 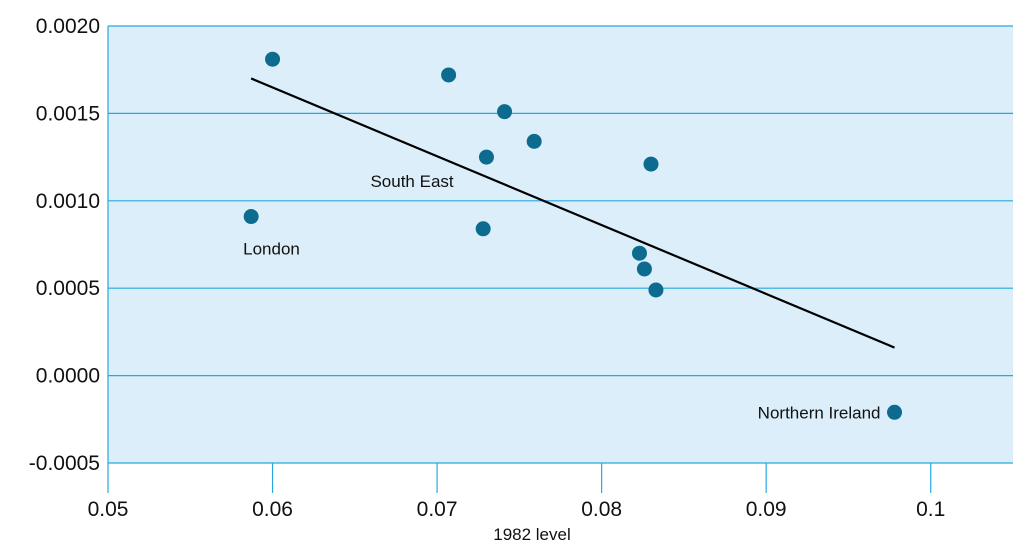 I want to click on x-tick-label: 0.06, so click(x=272, y=509).